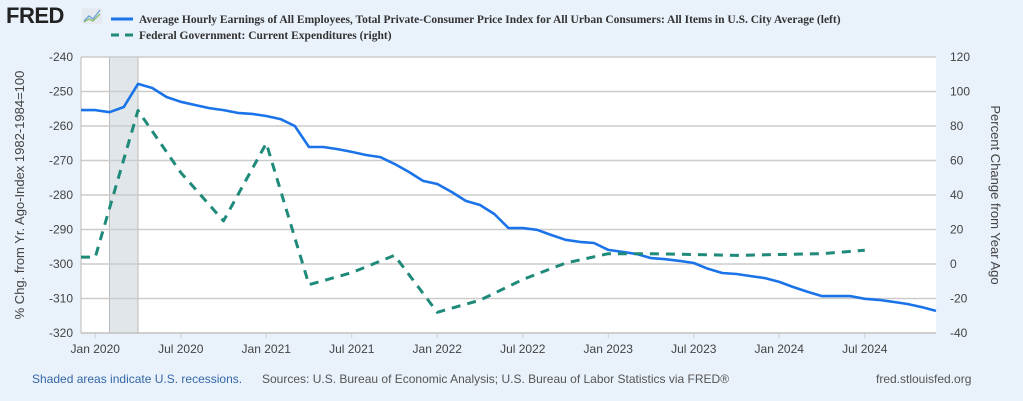  Describe the element at coordinates (61, 299) in the screenshot. I see `y-left-tick-label: -310` at that location.